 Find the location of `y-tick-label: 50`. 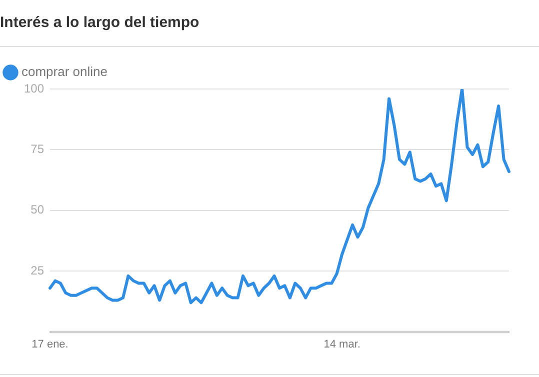

y-tick-label: 50 is located at coordinates (37, 209).